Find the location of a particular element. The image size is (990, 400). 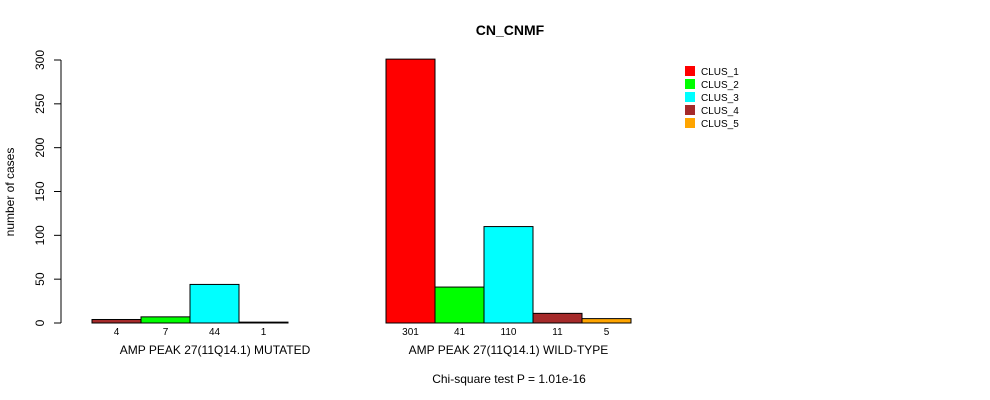

bar-value-label-mutated-clus-3: 44 is located at coordinates (215, 332).